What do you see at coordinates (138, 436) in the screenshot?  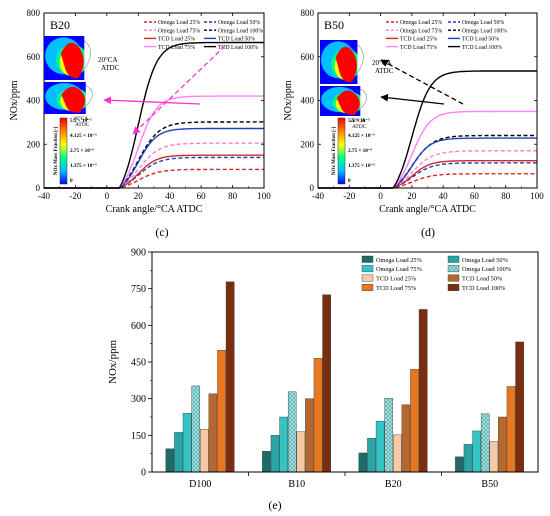 I see `panel-e-y-tick-label: 150` at bounding box center [138, 436].